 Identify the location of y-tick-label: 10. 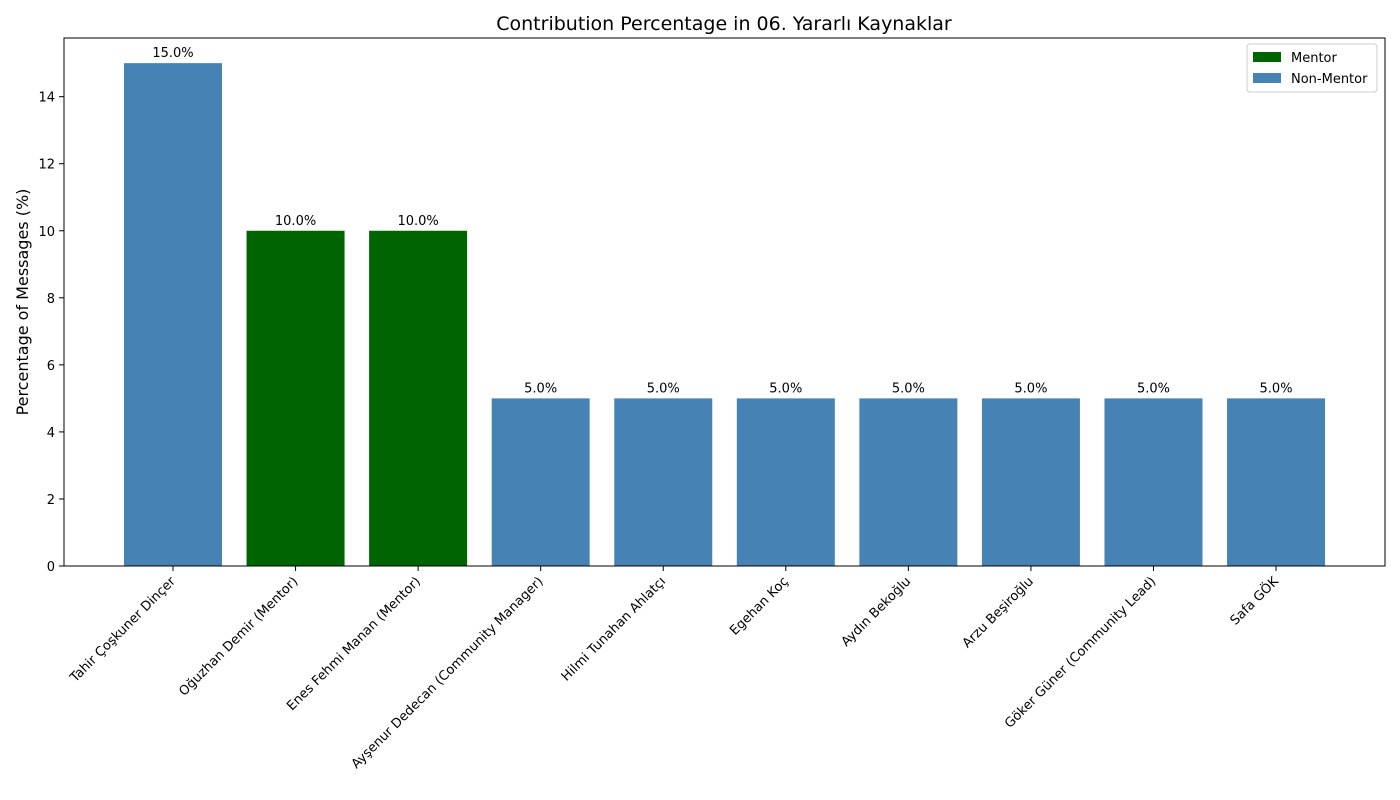
(46, 232).